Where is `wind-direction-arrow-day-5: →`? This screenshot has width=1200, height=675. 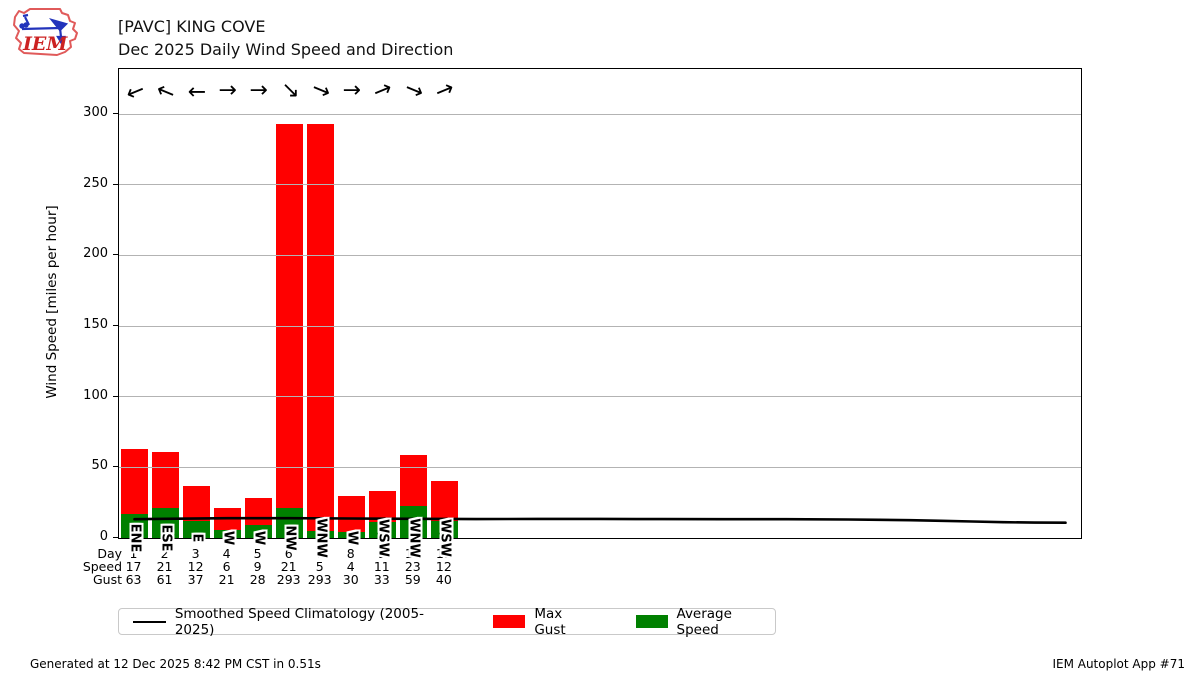 wind-direction-arrow-day-5: → is located at coordinates (258, 90).